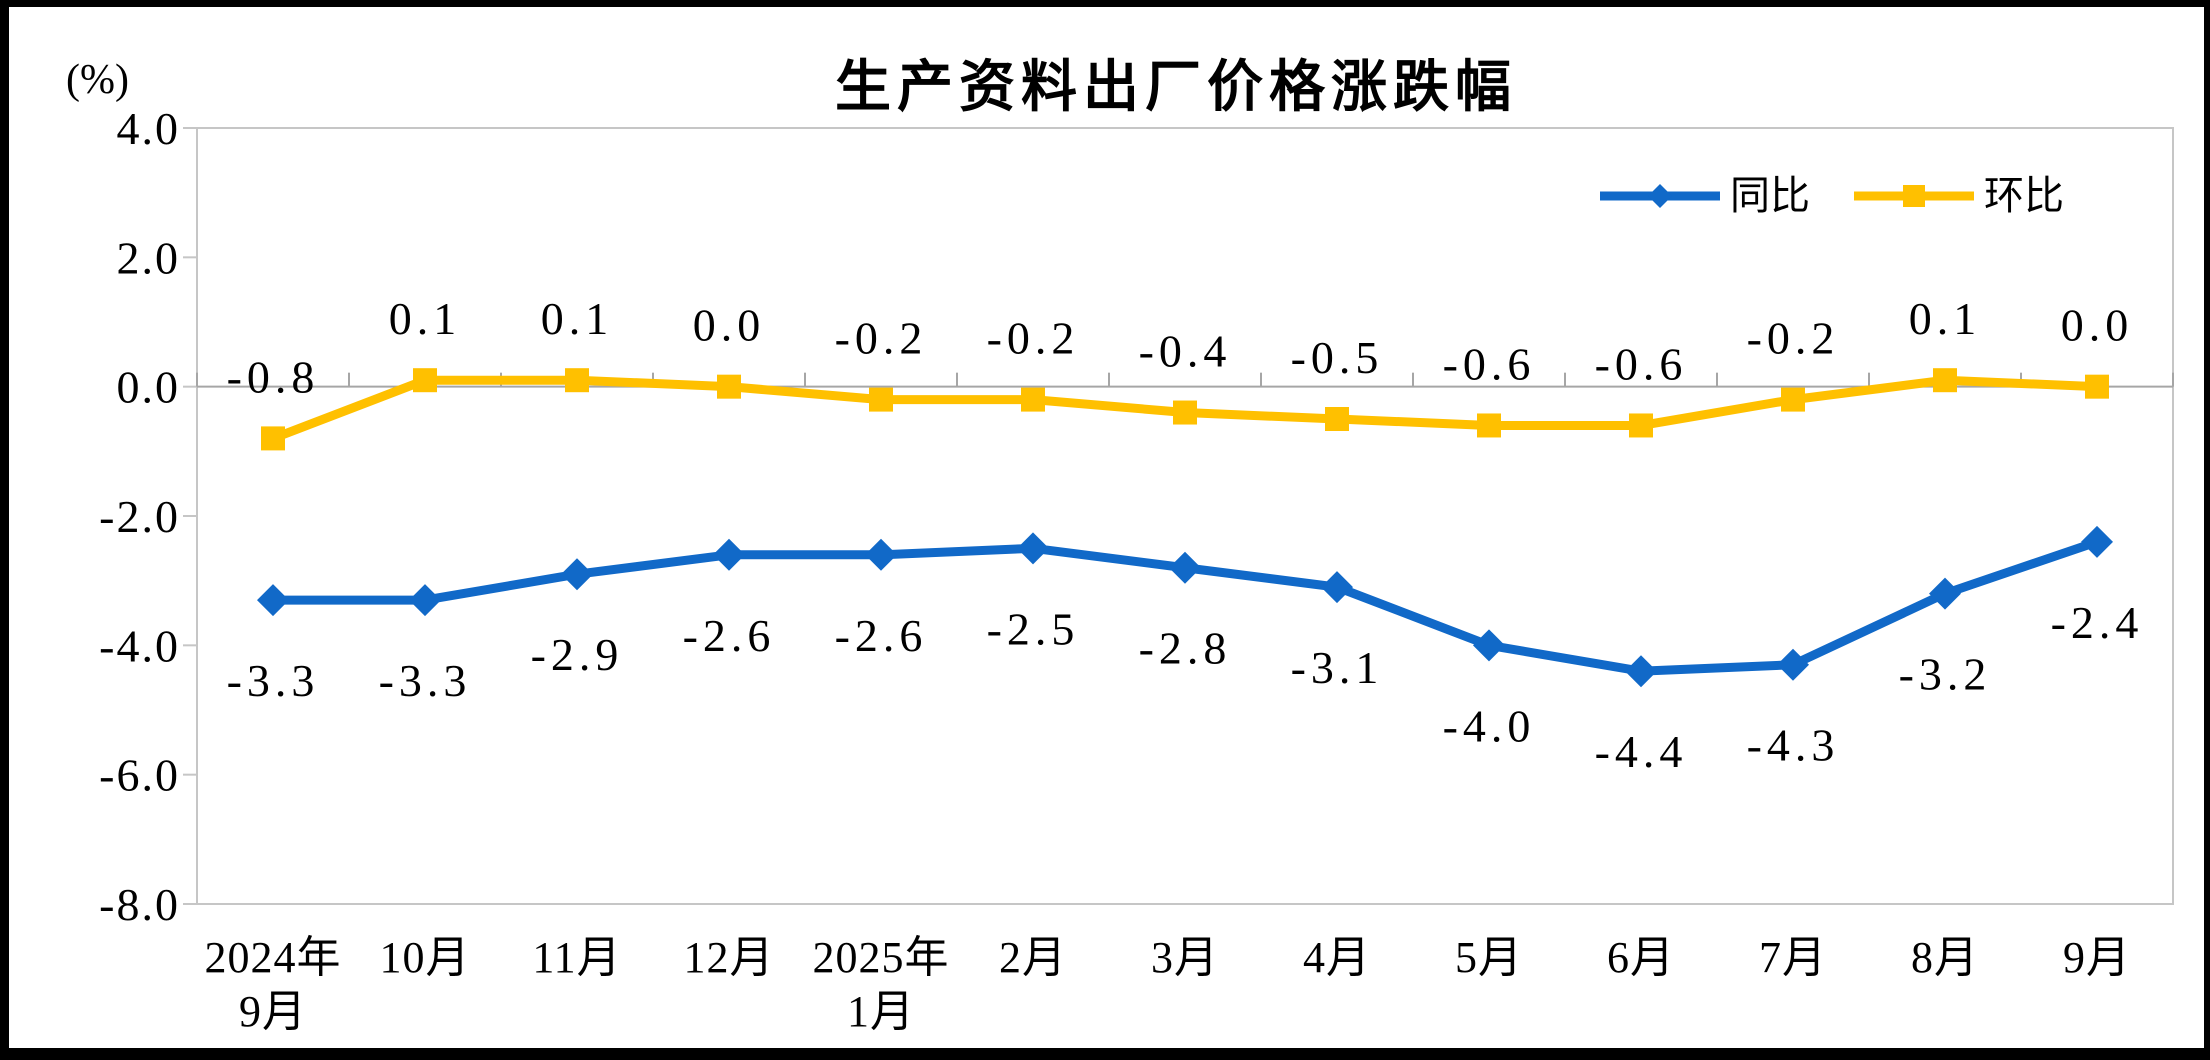 The height and width of the screenshot is (1060, 2210). What do you see at coordinates (97, 80) in the screenshot?
I see `y-axis-unit-label: (%)` at bounding box center [97, 80].